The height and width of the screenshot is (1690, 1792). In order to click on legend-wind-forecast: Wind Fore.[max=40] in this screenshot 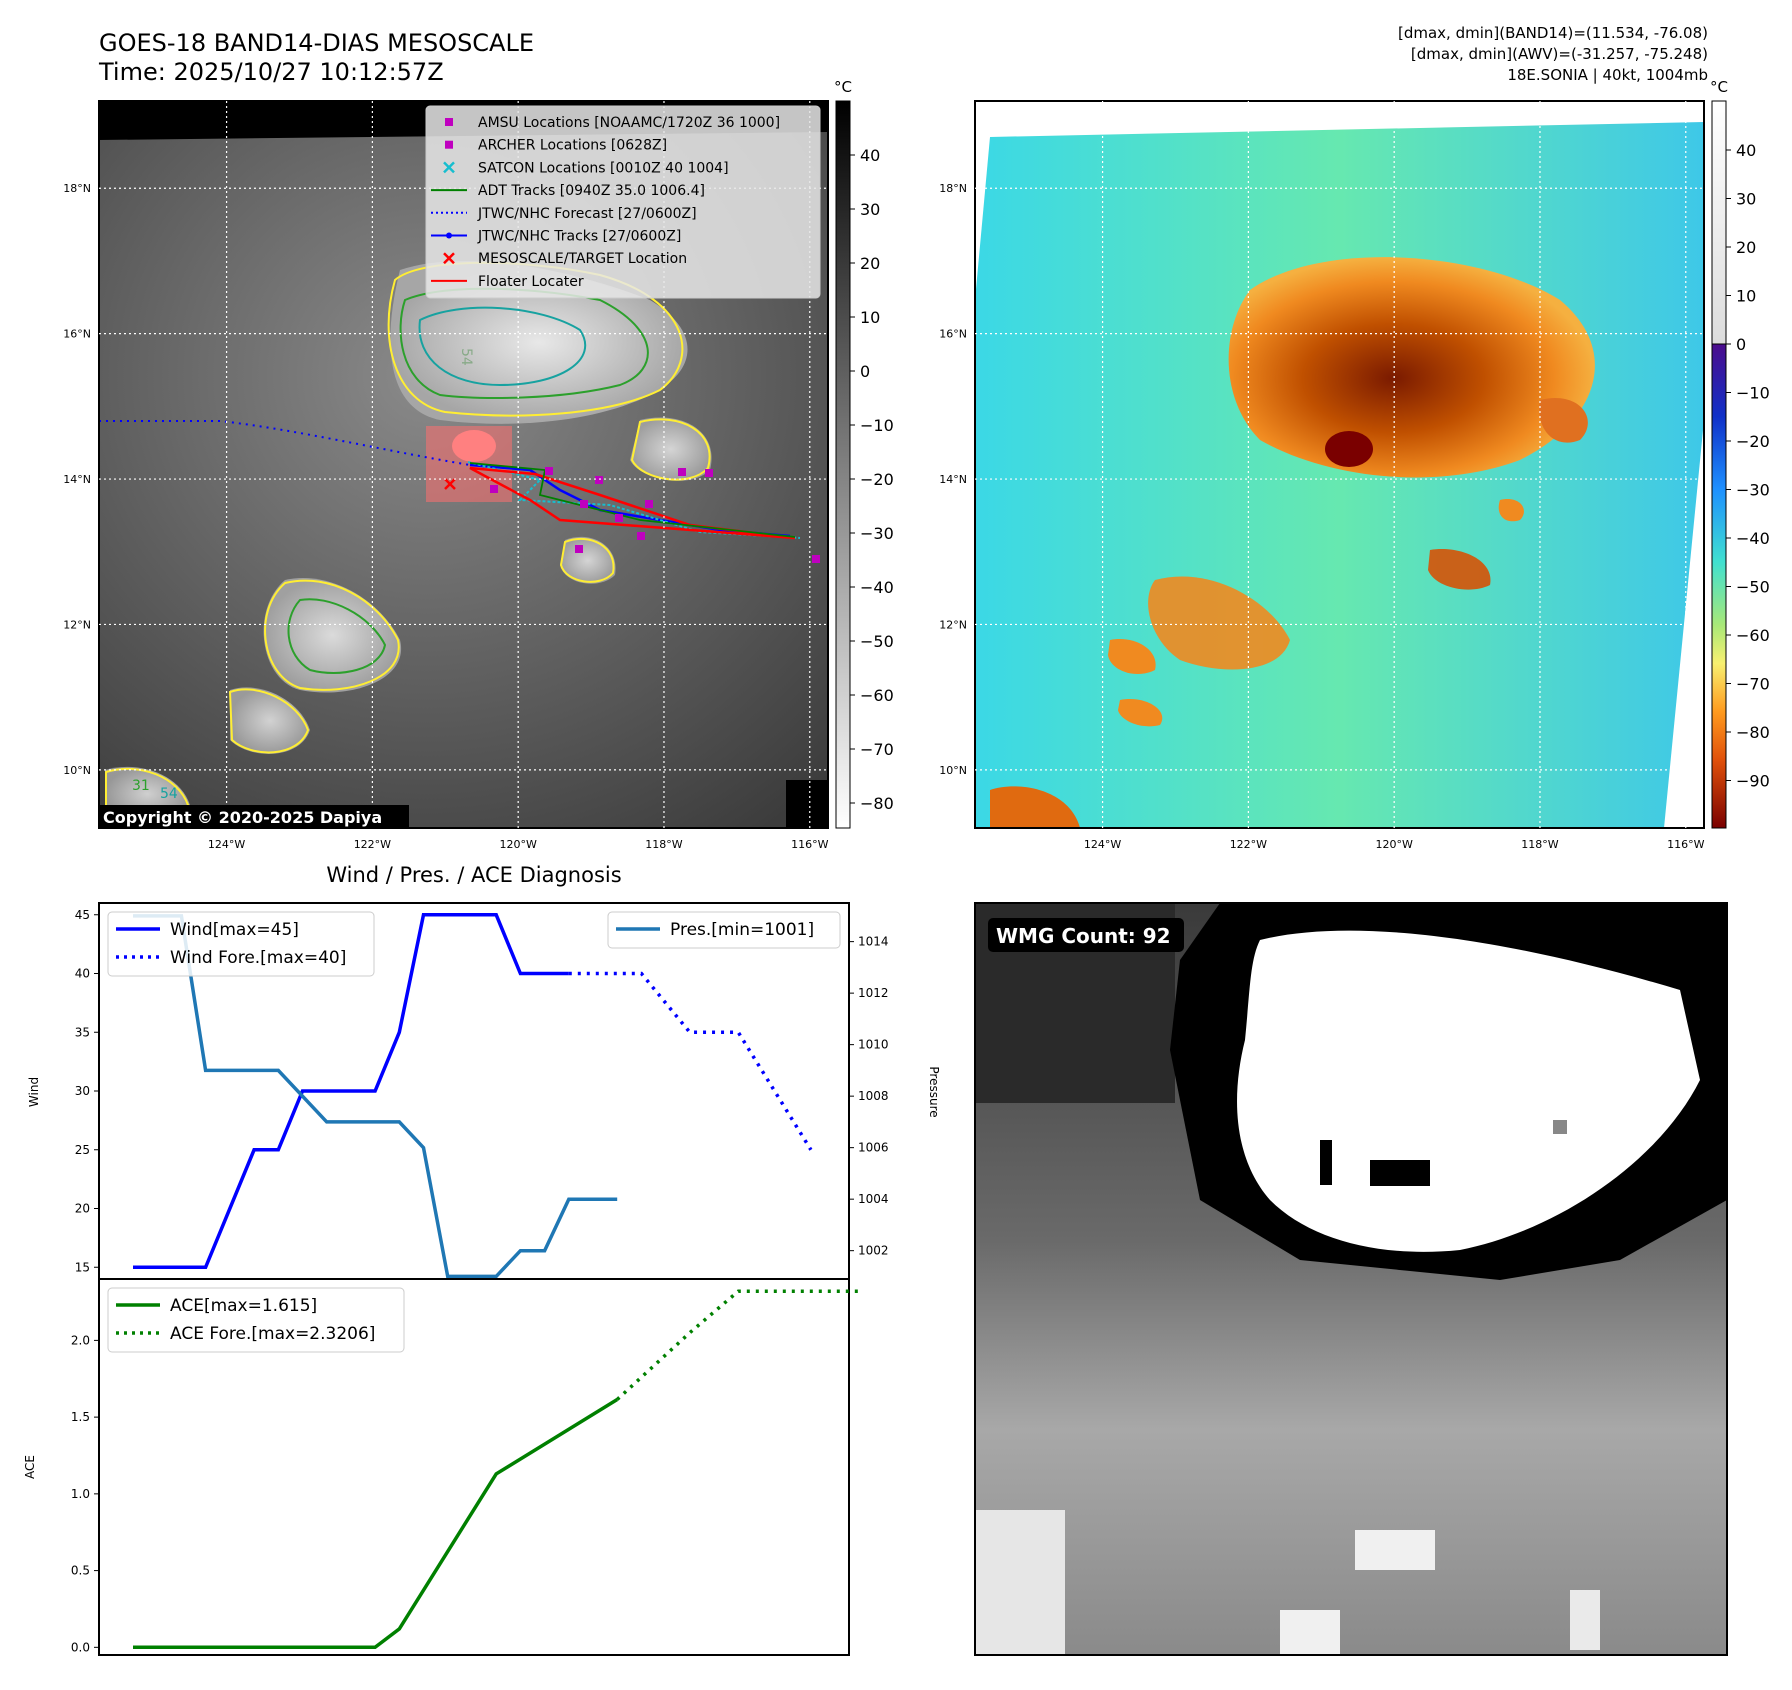, I will do `click(258, 958)`.